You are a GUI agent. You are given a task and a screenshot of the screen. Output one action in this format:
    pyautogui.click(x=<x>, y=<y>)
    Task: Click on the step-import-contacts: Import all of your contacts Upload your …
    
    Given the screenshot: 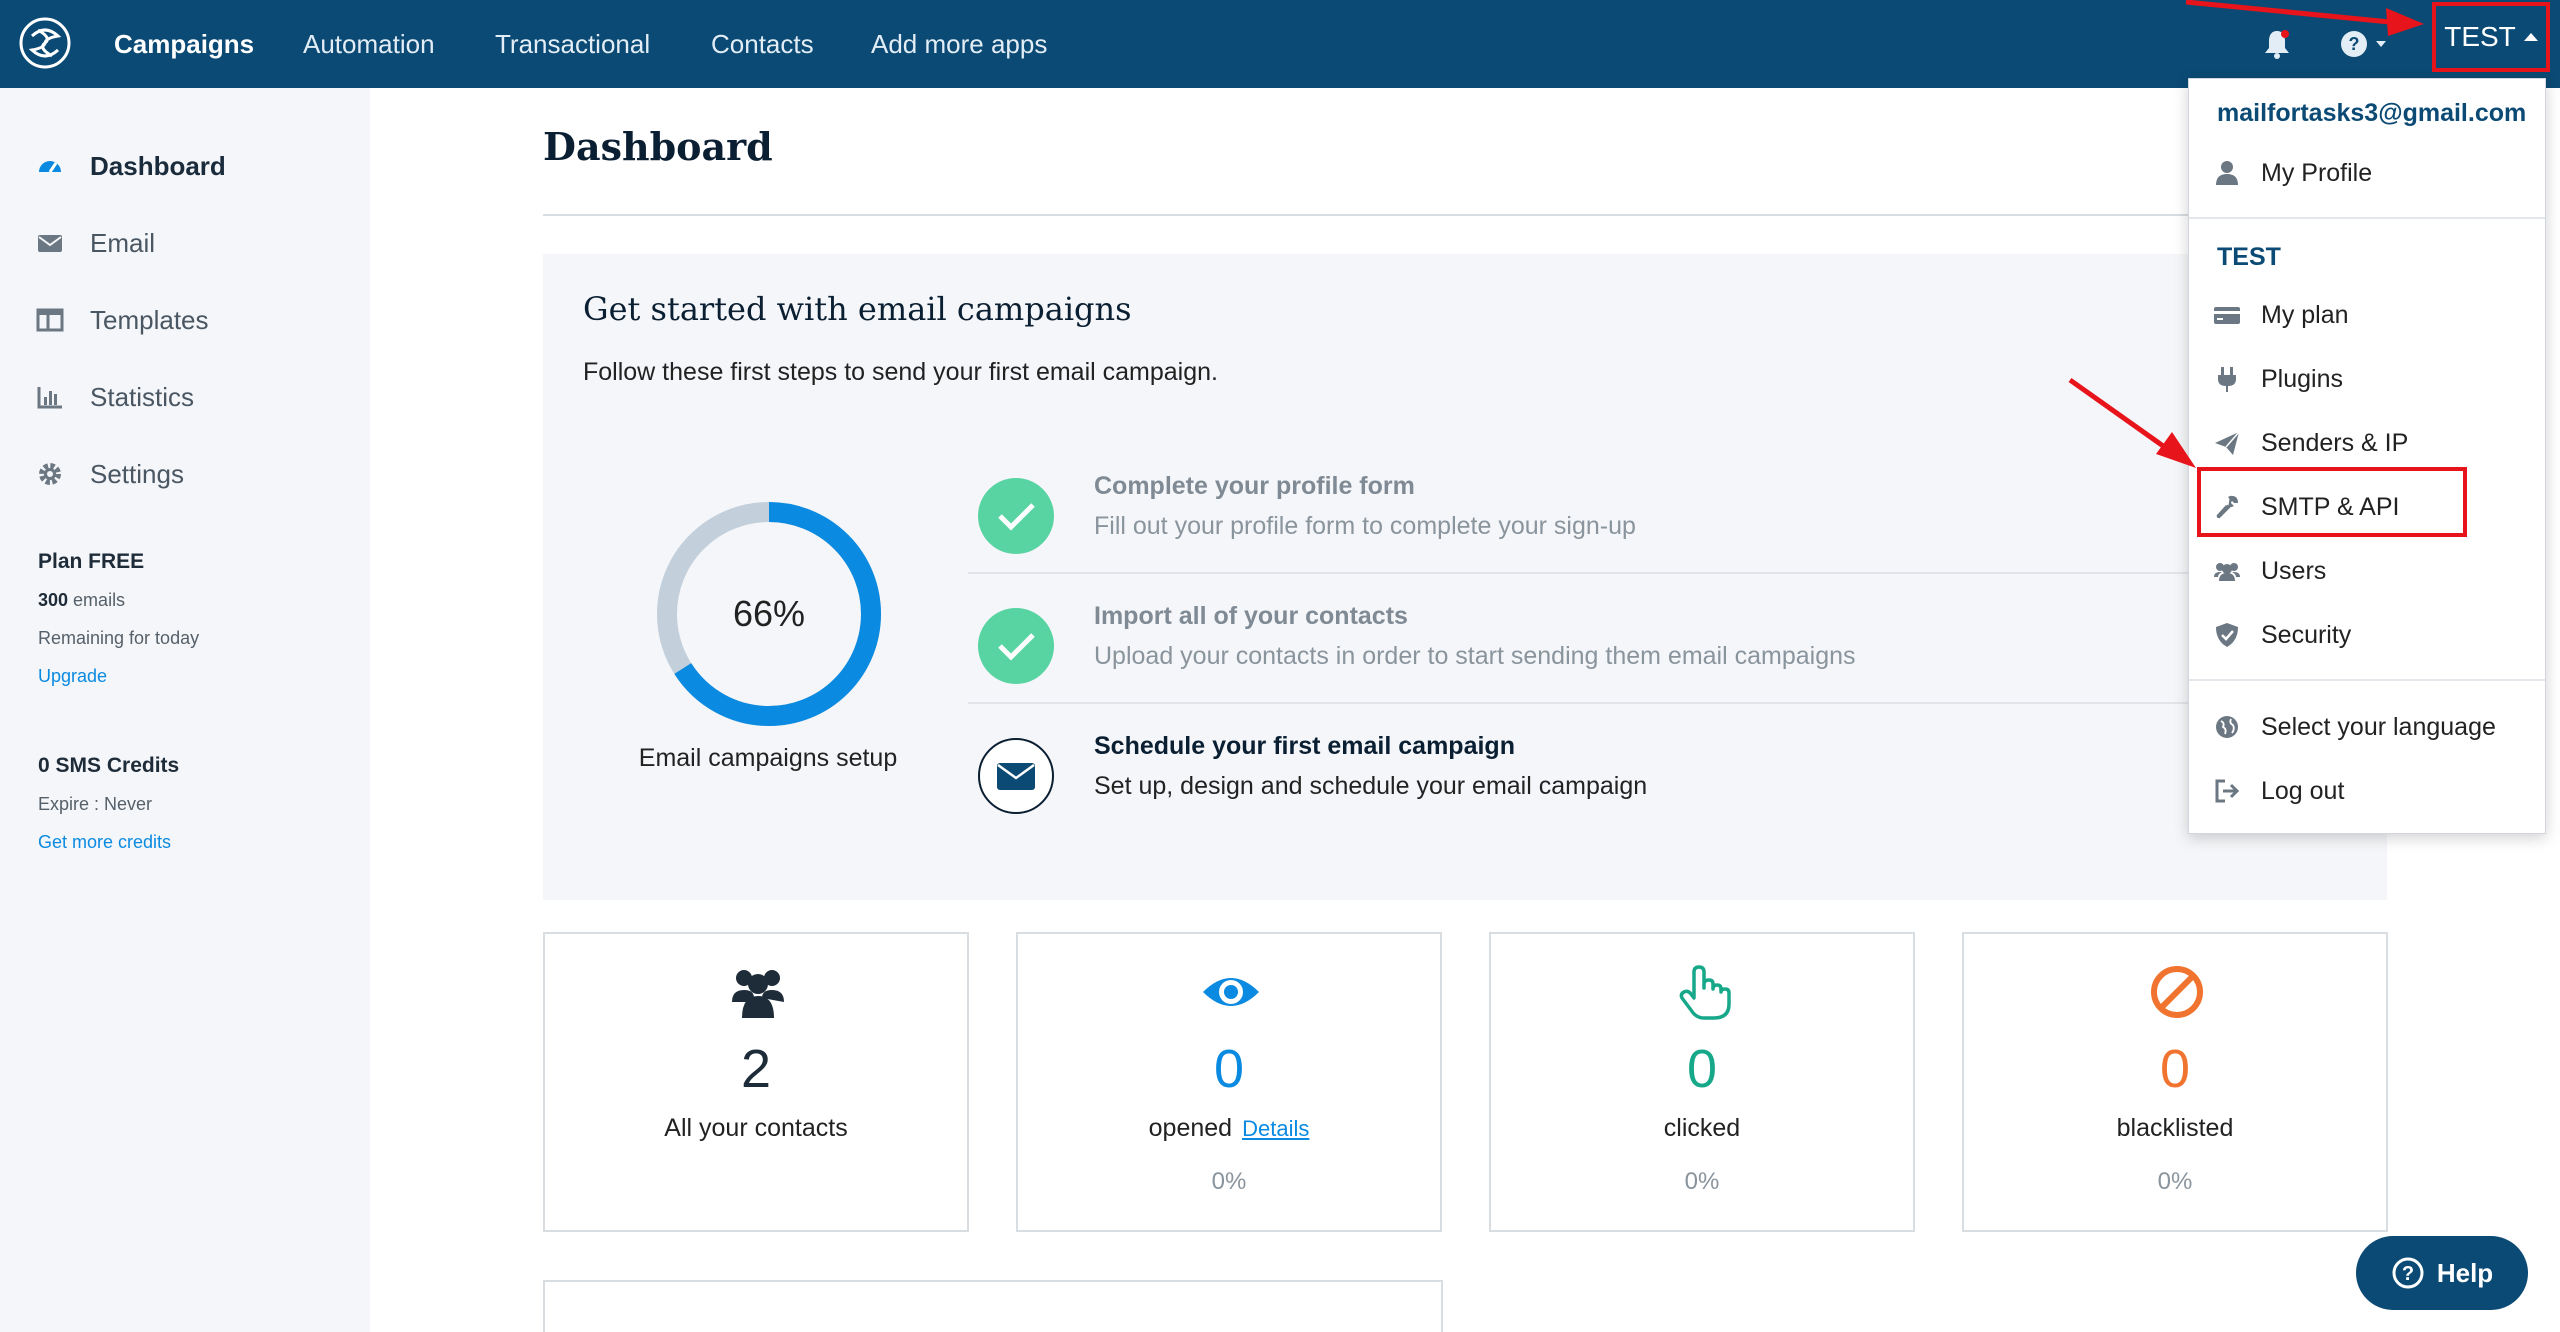 What is the action you would take?
    pyautogui.click(x=1678, y=649)
    